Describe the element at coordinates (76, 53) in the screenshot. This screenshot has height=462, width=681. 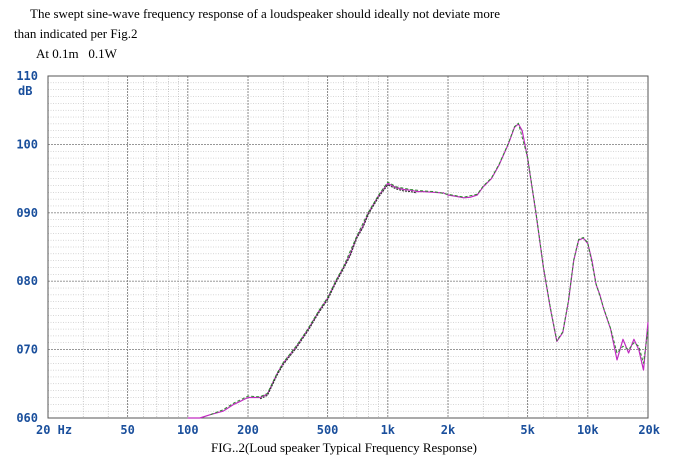
I see `measurement-condition: At 0.1m 0.1W` at that location.